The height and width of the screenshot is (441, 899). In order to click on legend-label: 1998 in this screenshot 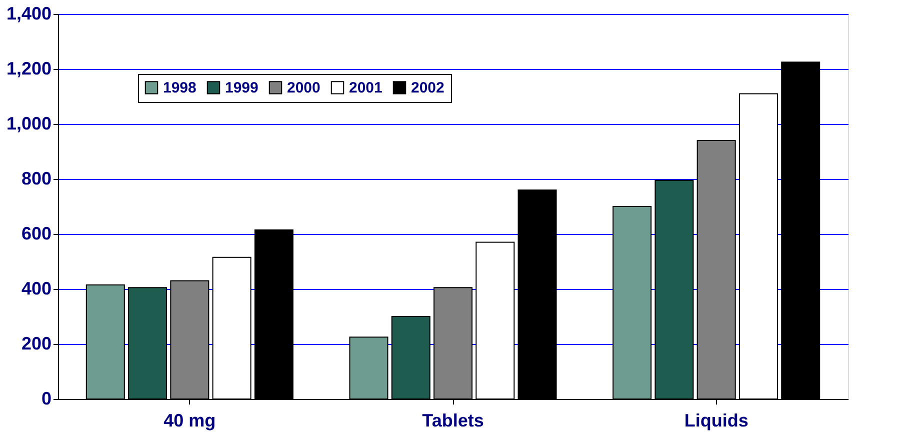, I will do `click(179, 88)`.